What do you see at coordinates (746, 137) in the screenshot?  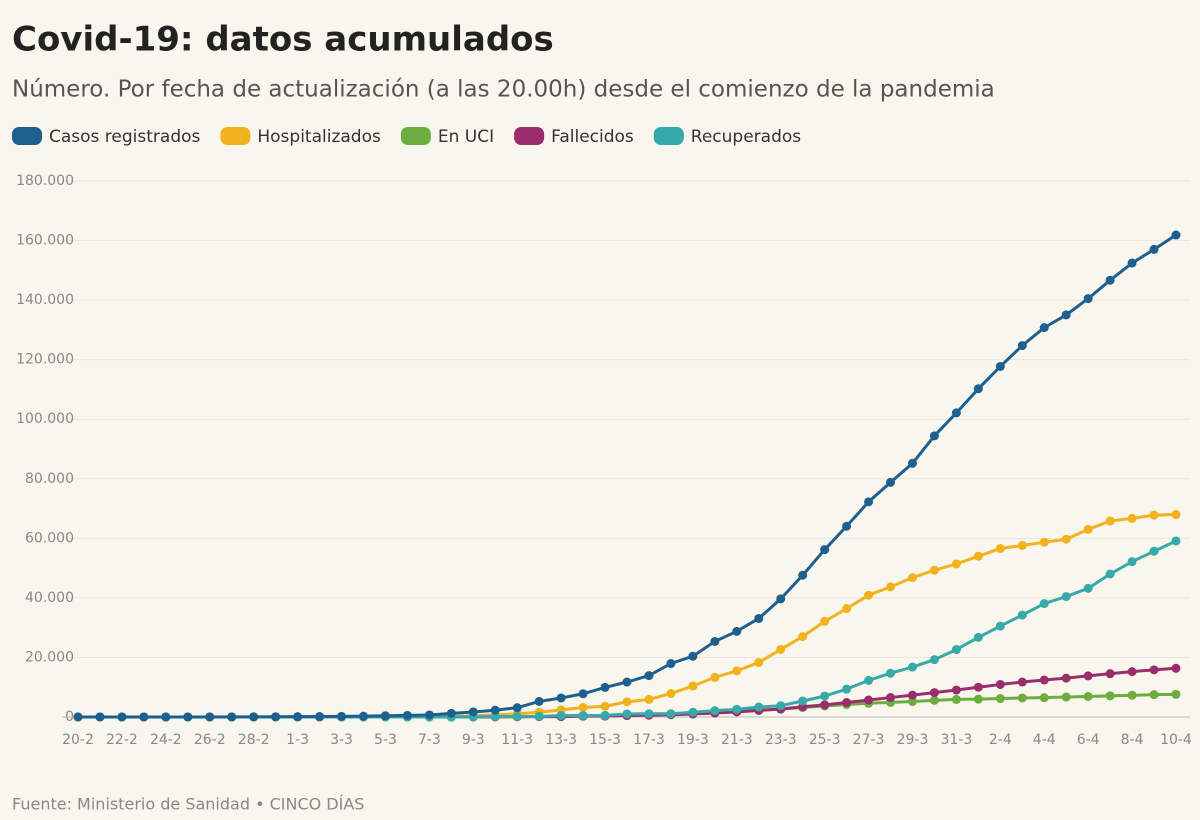 I see `legend-label: Recuperados` at bounding box center [746, 137].